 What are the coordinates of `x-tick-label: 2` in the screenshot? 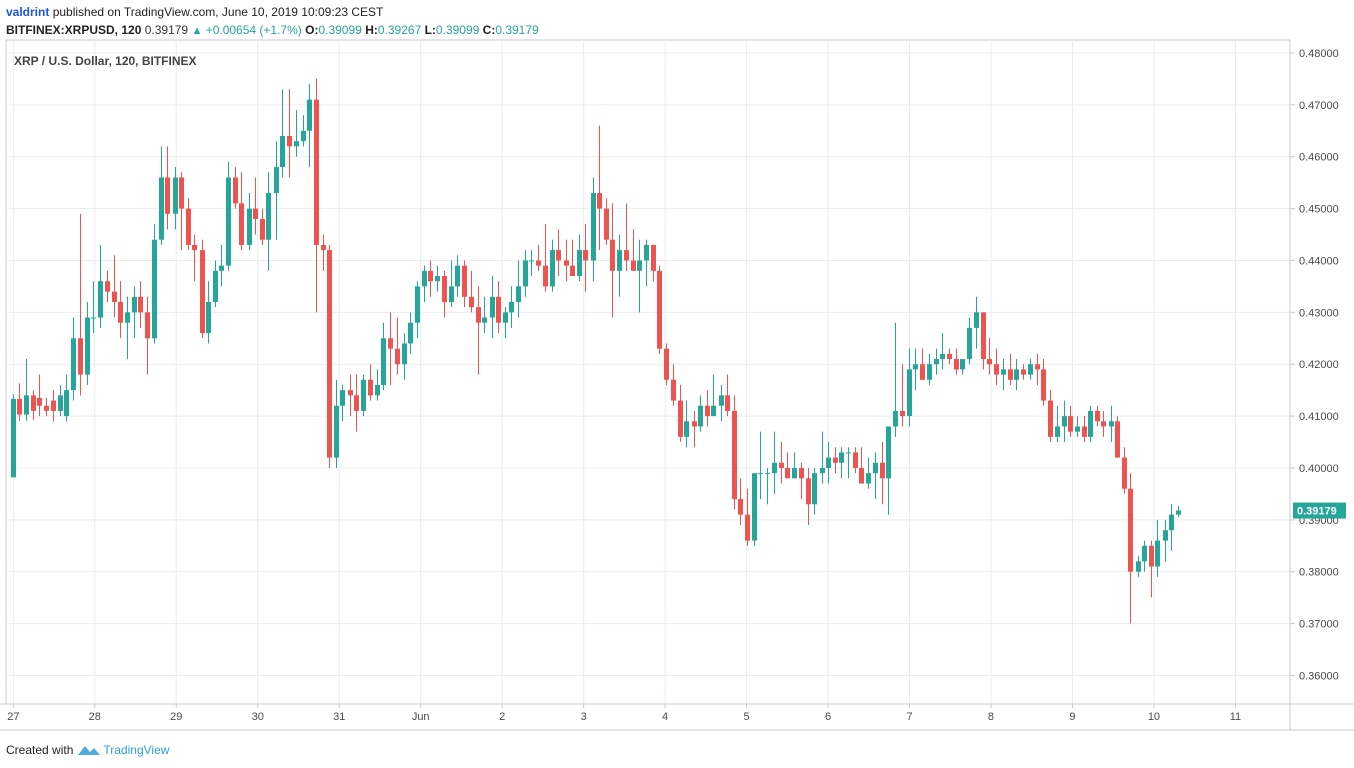 It's located at (502, 717).